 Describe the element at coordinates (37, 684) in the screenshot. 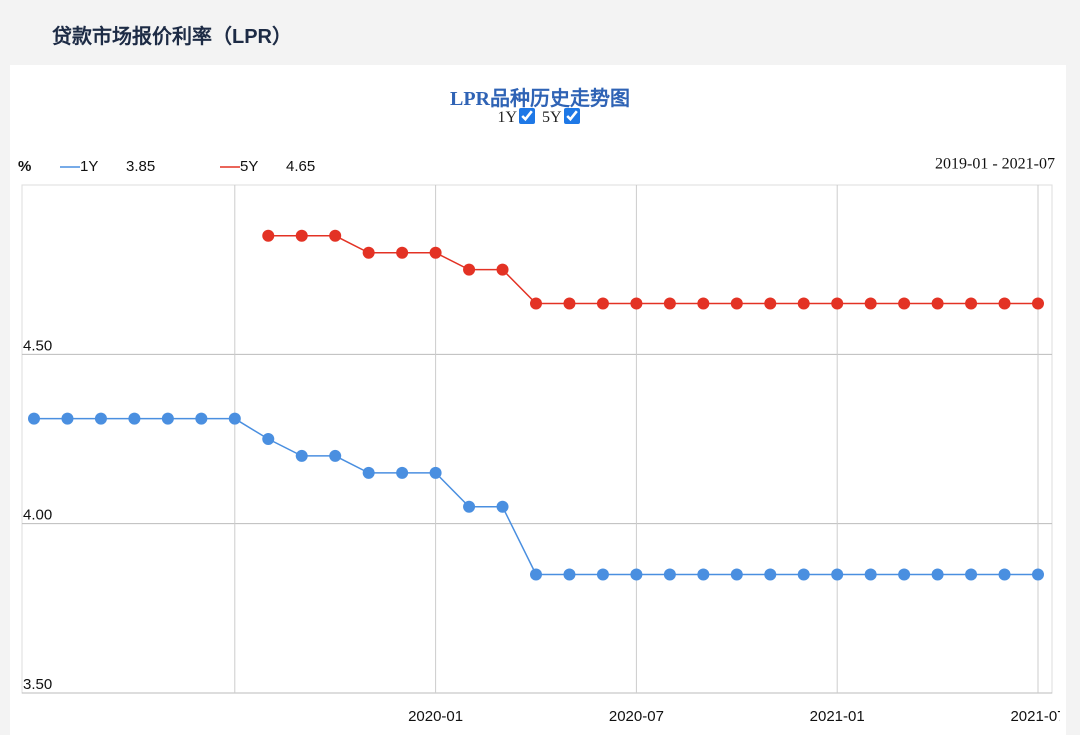

I see `y-tick-label: 3.50` at that location.